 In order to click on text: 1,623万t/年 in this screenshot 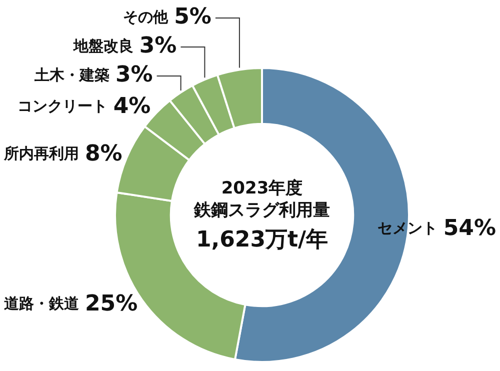, I will do `click(262, 240)`.